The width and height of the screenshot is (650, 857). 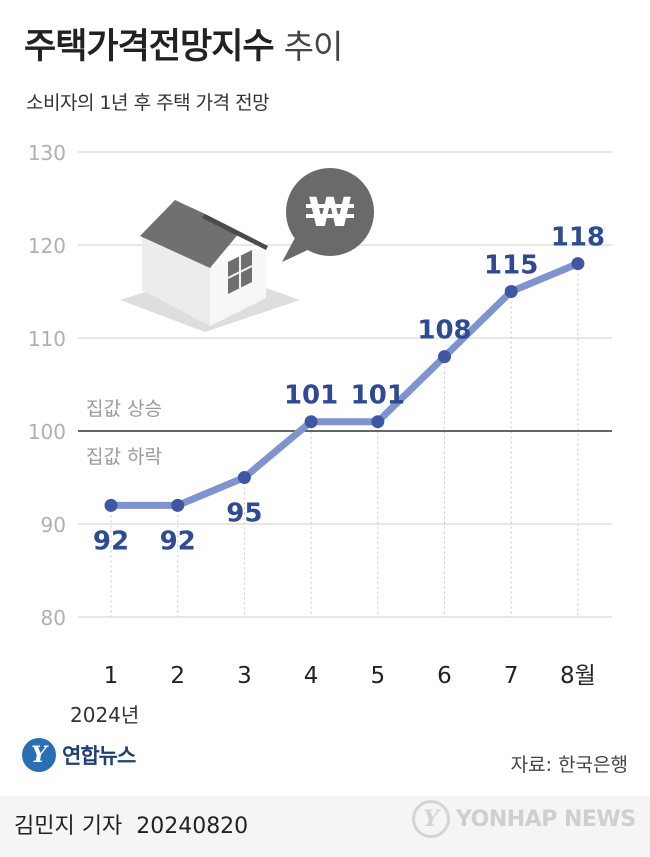 I want to click on chart-title-suffix: 추이, so click(x=313, y=46).